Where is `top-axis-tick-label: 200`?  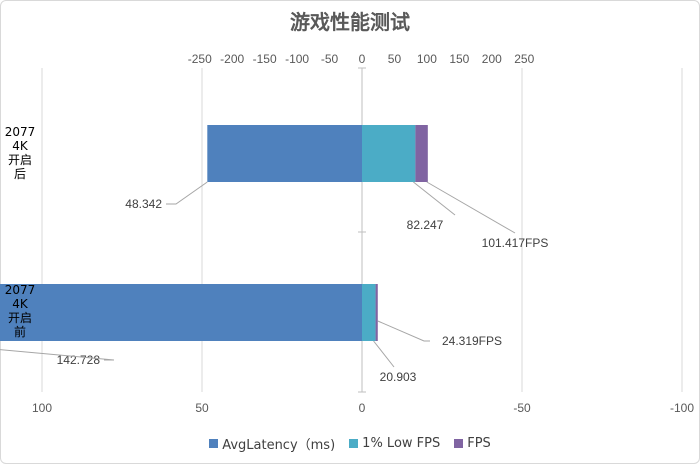 top-axis-tick-label: 200 is located at coordinates (492, 59).